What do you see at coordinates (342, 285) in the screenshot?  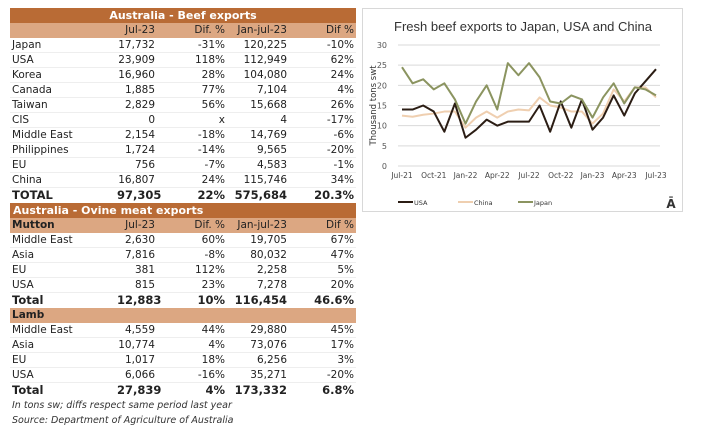 I see `cell: 20%` at bounding box center [342, 285].